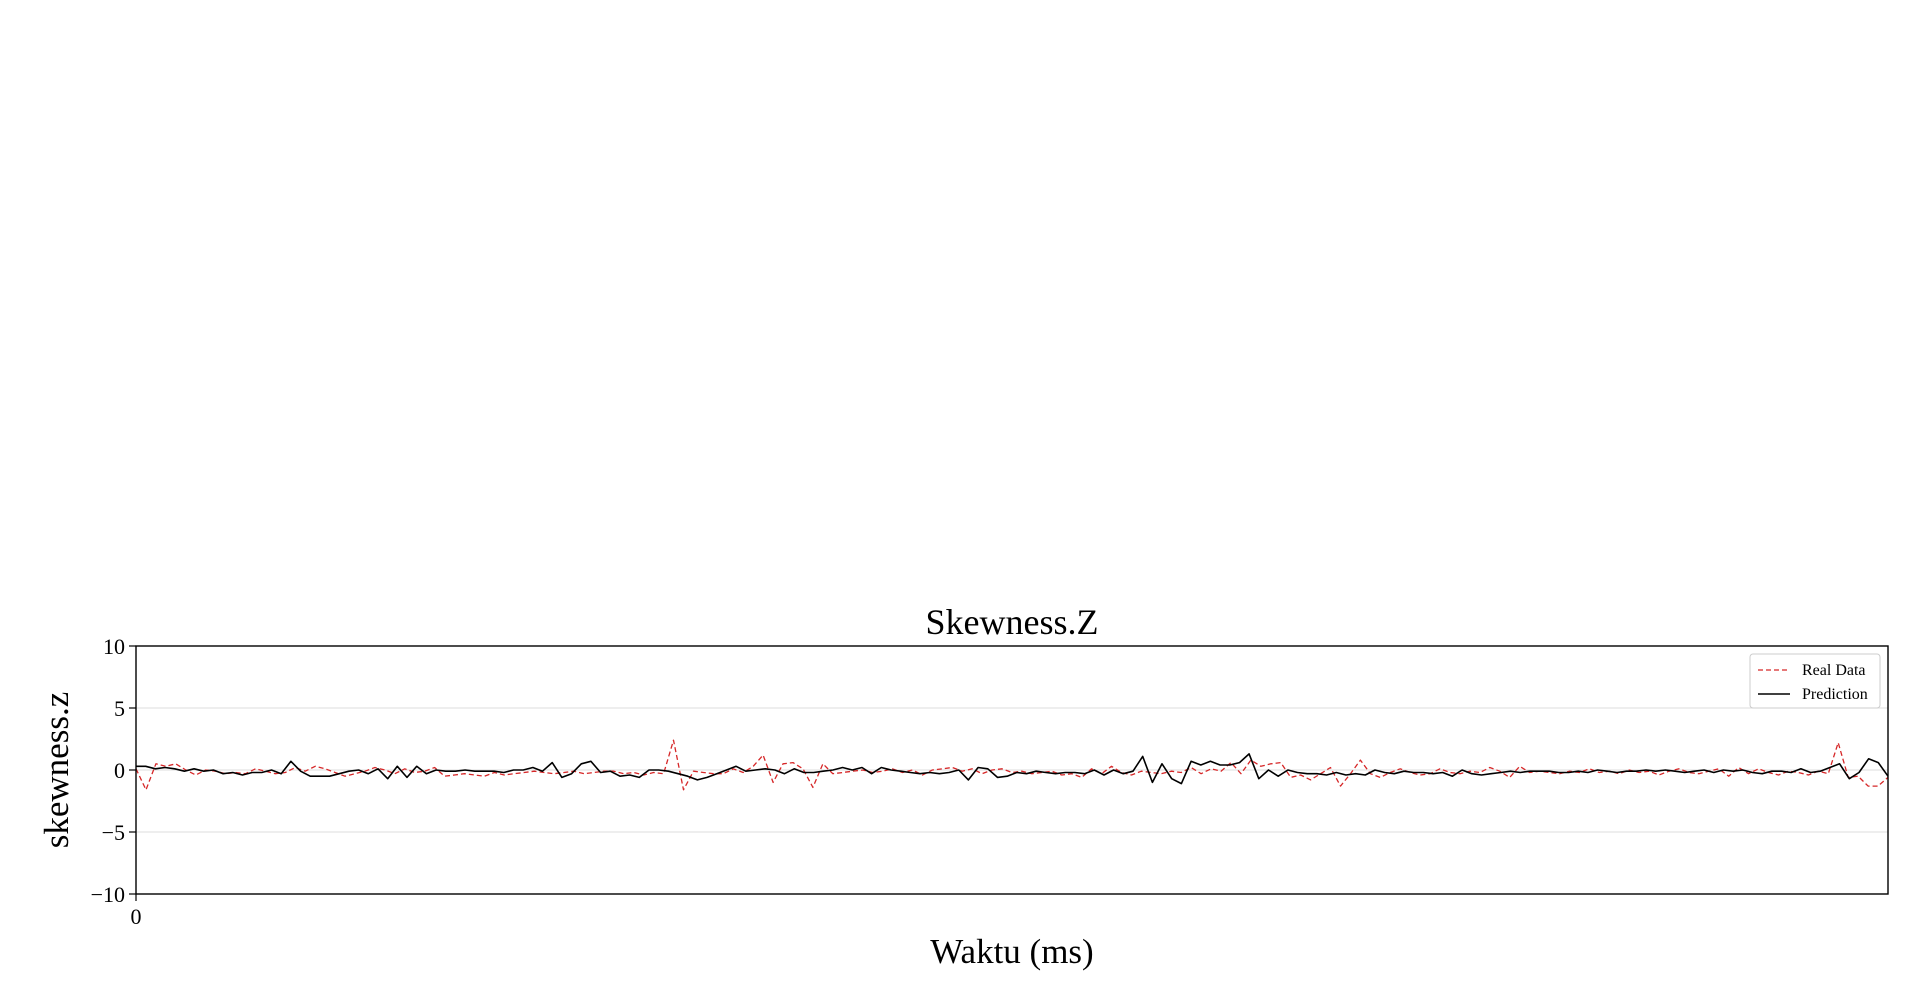 The height and width of the screenshot is (981, 1920). What do you see at coordinates (1011, 951) in the screenshot?
I see `x-axis-label: Waktu (ms)` at bounding box center [1011, 951].